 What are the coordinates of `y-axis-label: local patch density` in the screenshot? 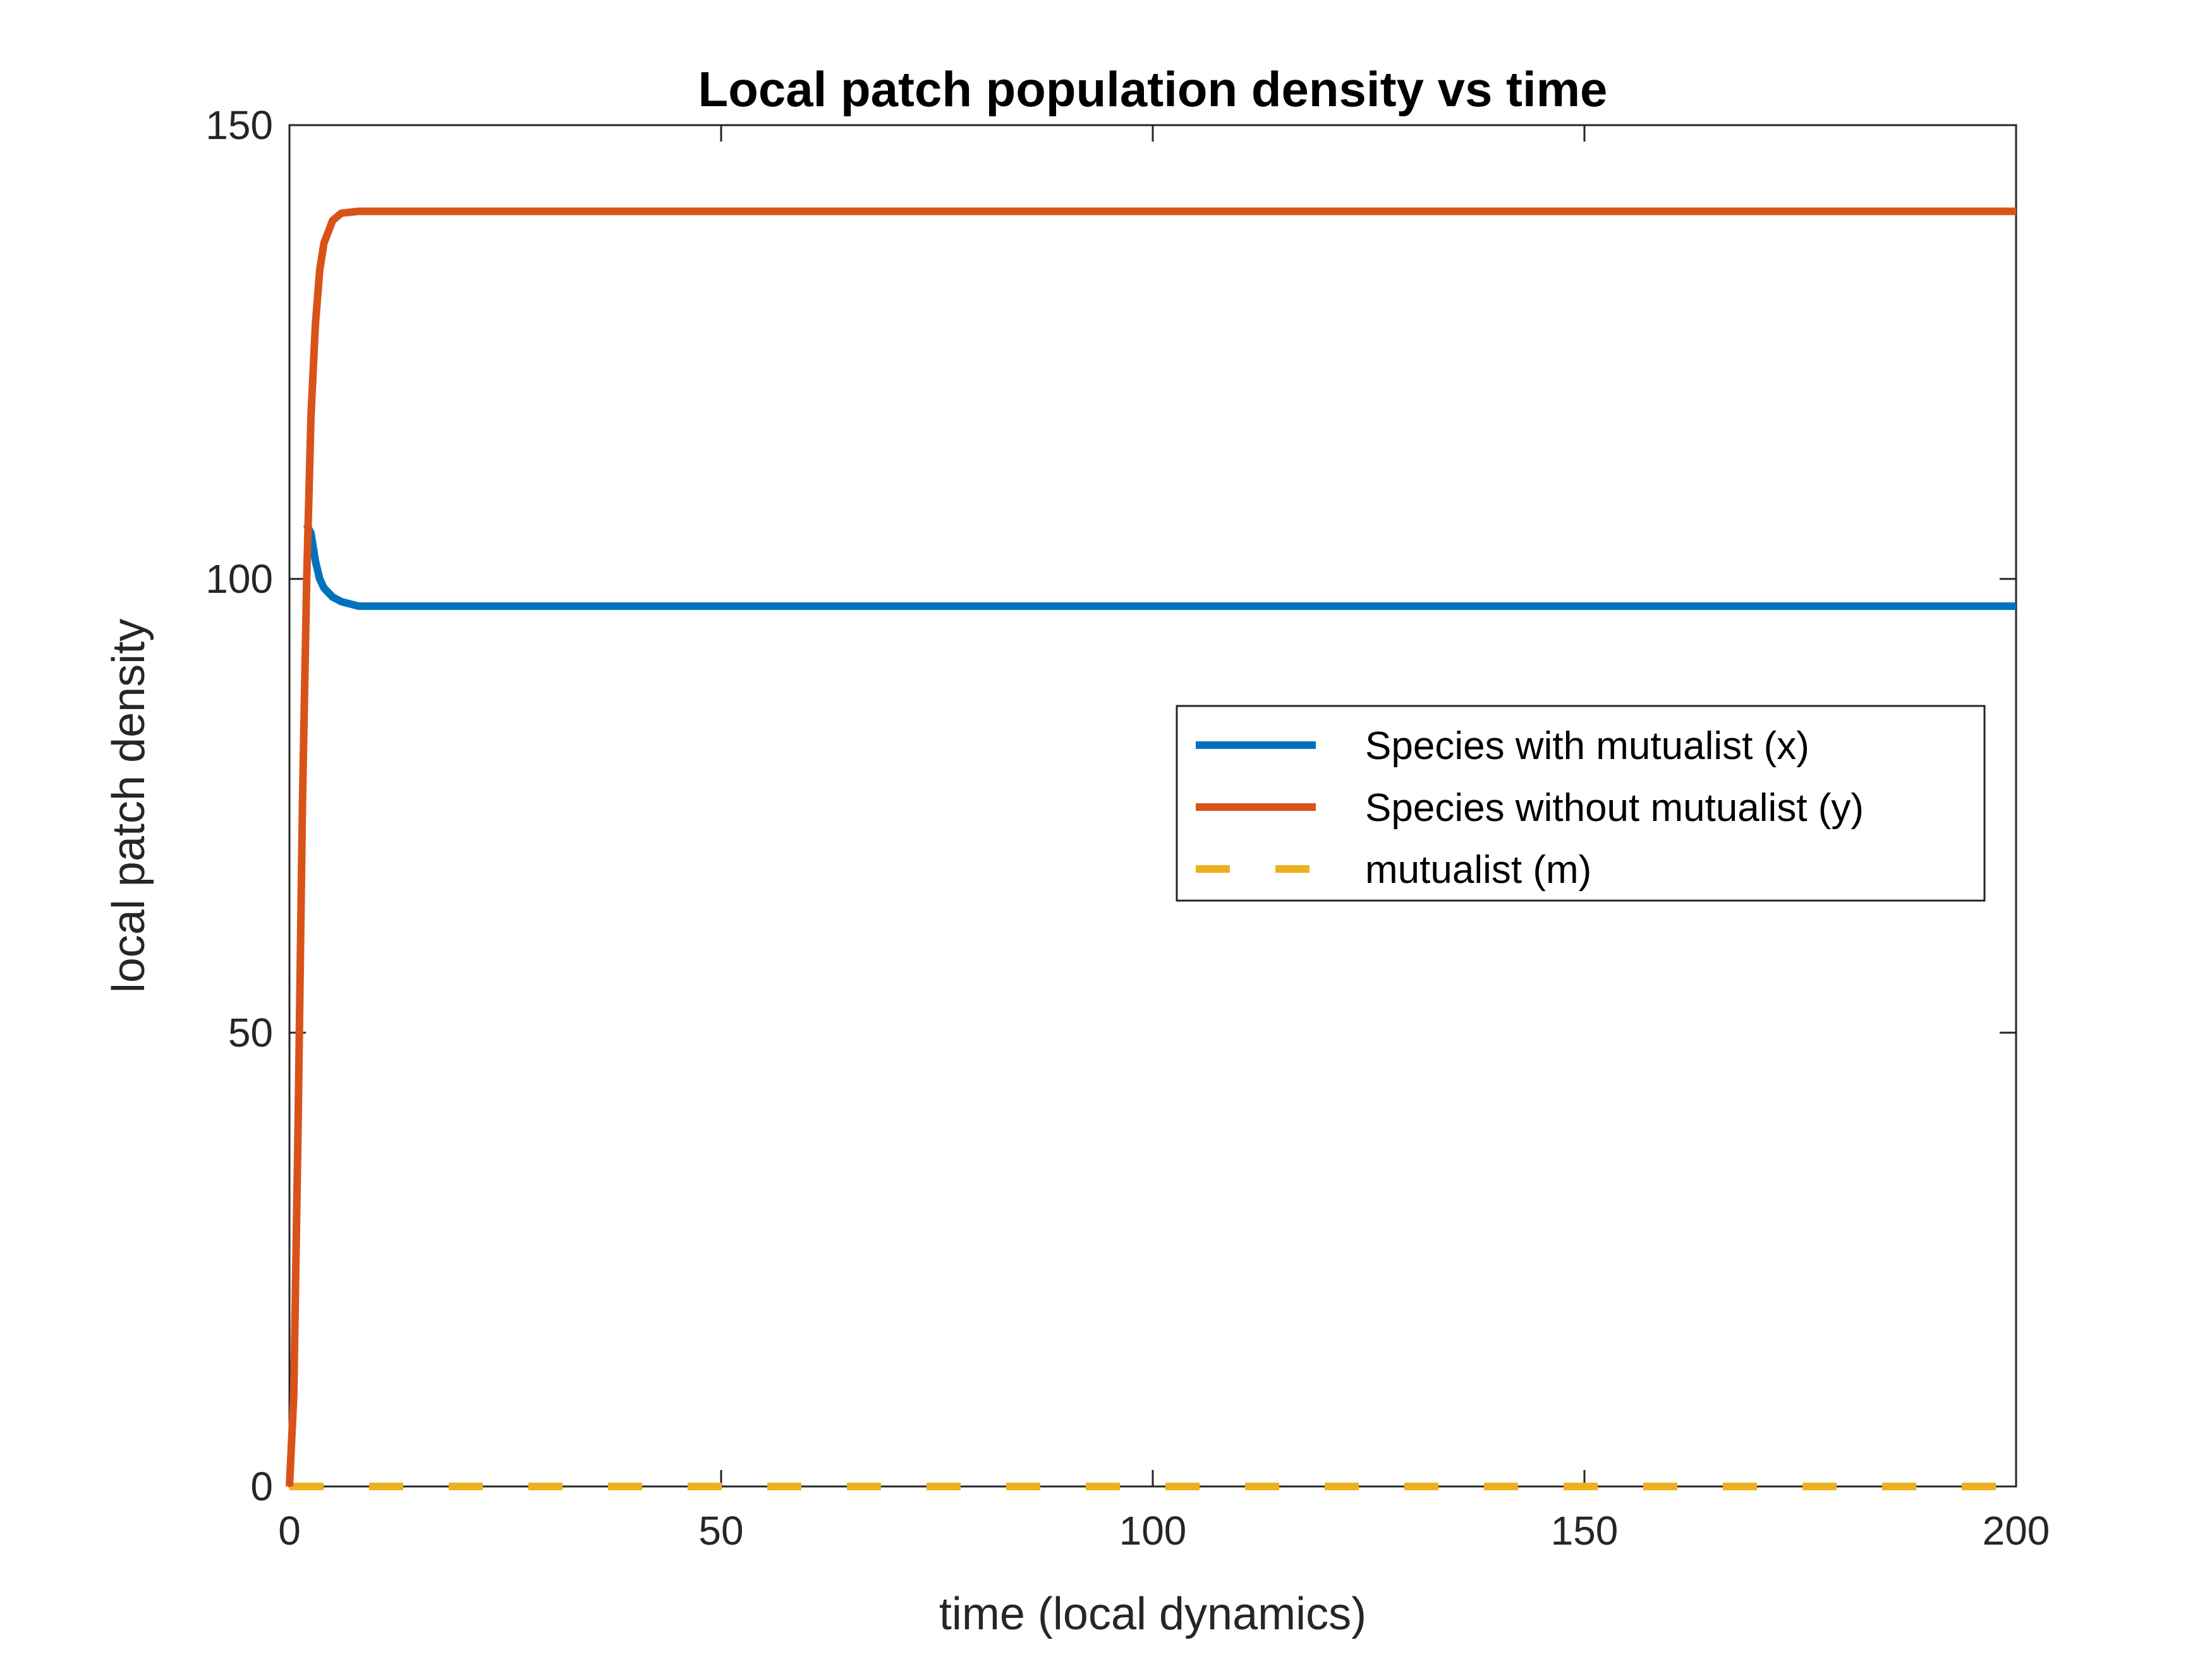 It's located at (129, 806).